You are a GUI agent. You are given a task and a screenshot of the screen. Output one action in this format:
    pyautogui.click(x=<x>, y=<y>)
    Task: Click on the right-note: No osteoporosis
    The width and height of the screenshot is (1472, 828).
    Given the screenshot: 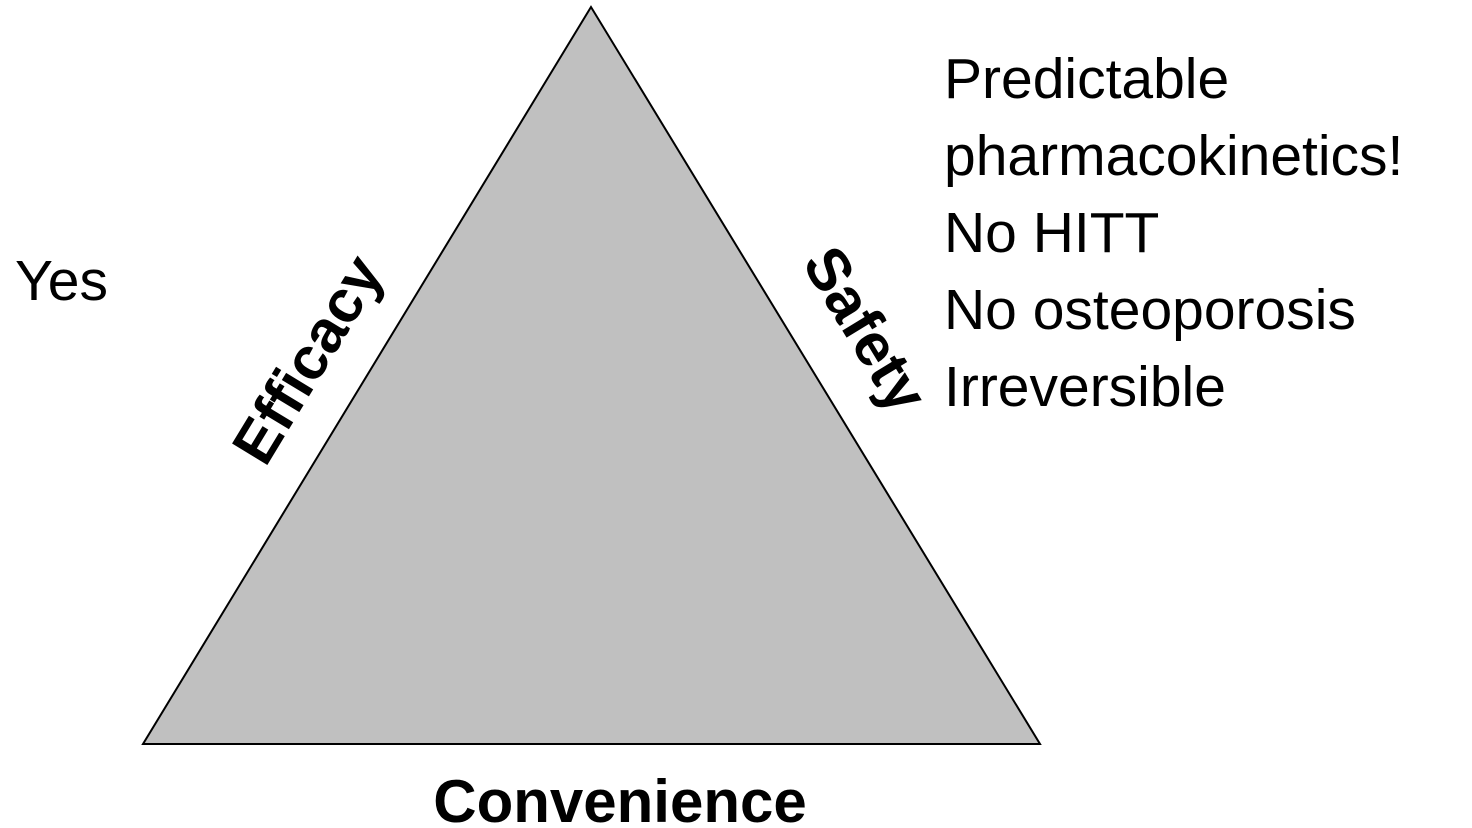 What is the action you would take?
    pyautogui.click(x=1150, y=310)
    